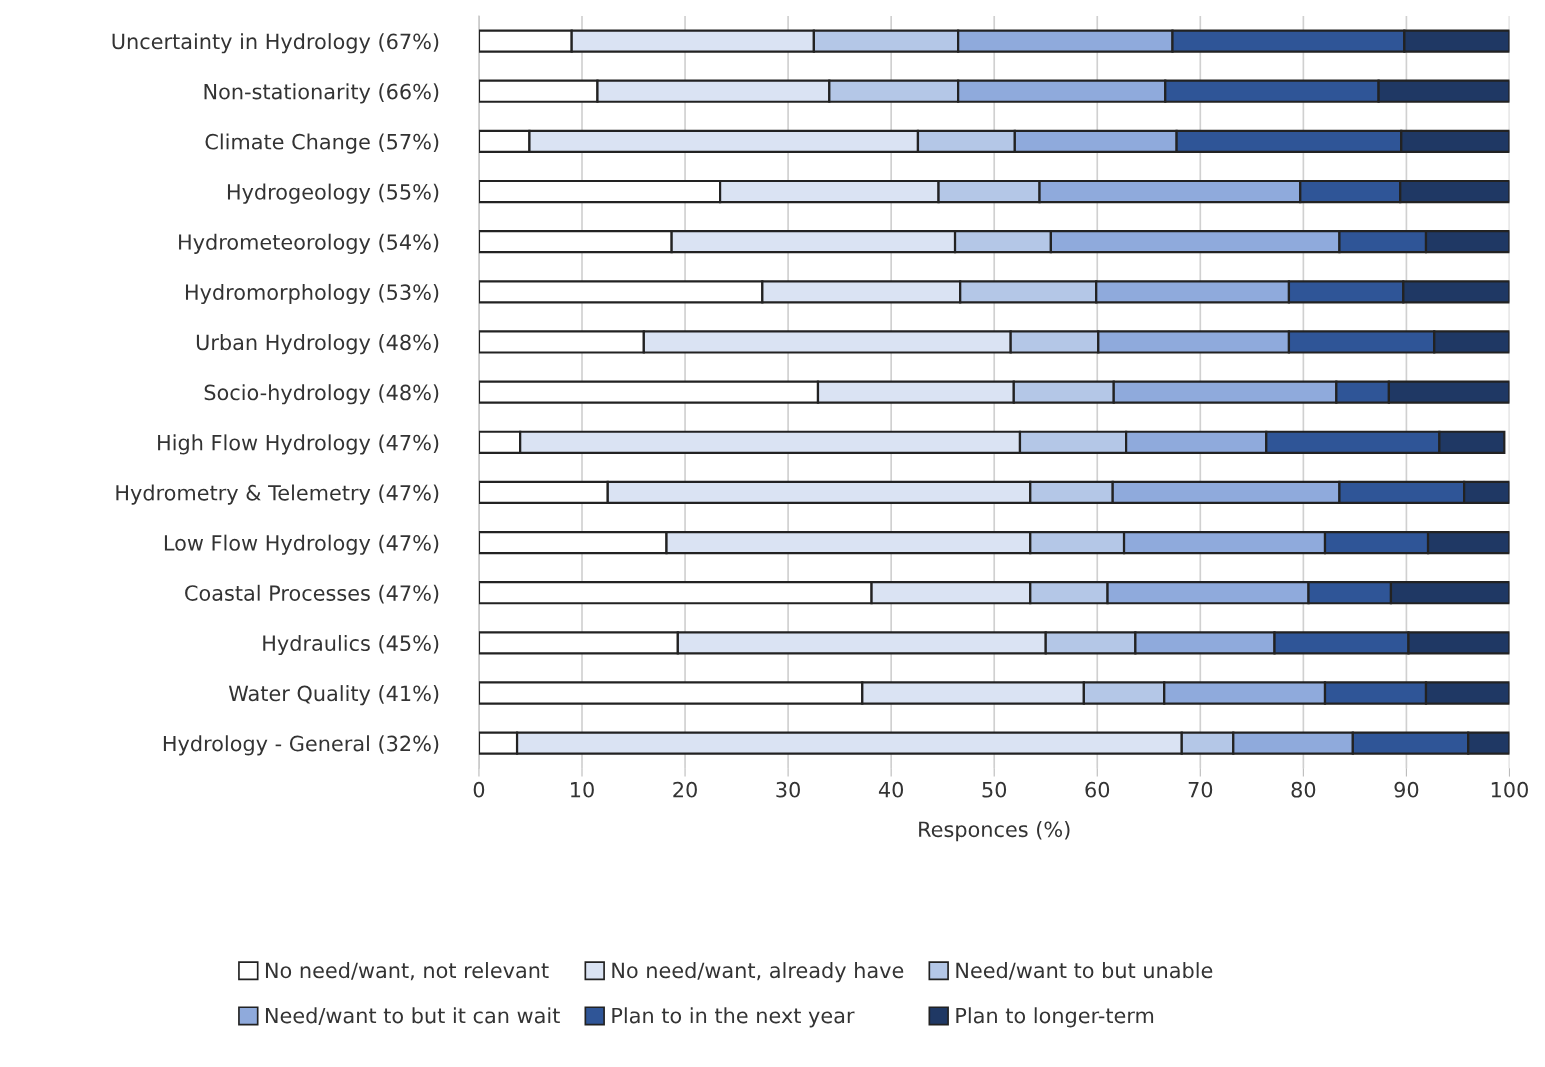 Image resolution: width=1545 pixels, height=1067 pixels. What do you see at coordinates (479, 789) in the screenshot?
I see `x-tick-label: 0` at bounding box center [479, 789].